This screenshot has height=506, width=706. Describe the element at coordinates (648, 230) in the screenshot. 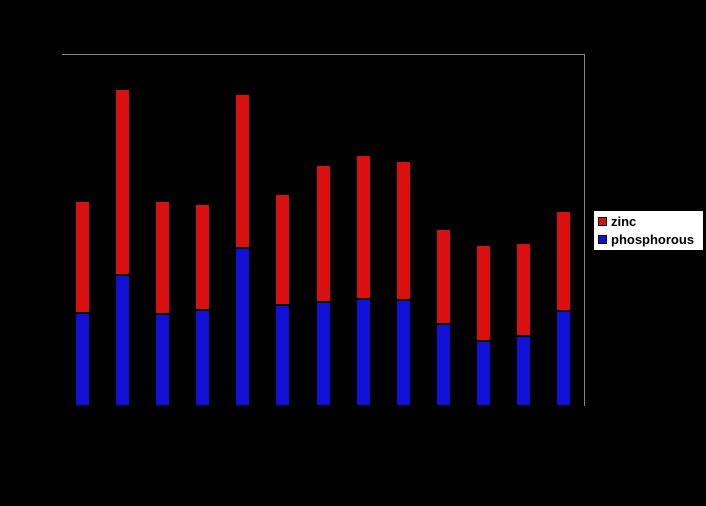

I see `legend: zinc phosphorous` at that location.